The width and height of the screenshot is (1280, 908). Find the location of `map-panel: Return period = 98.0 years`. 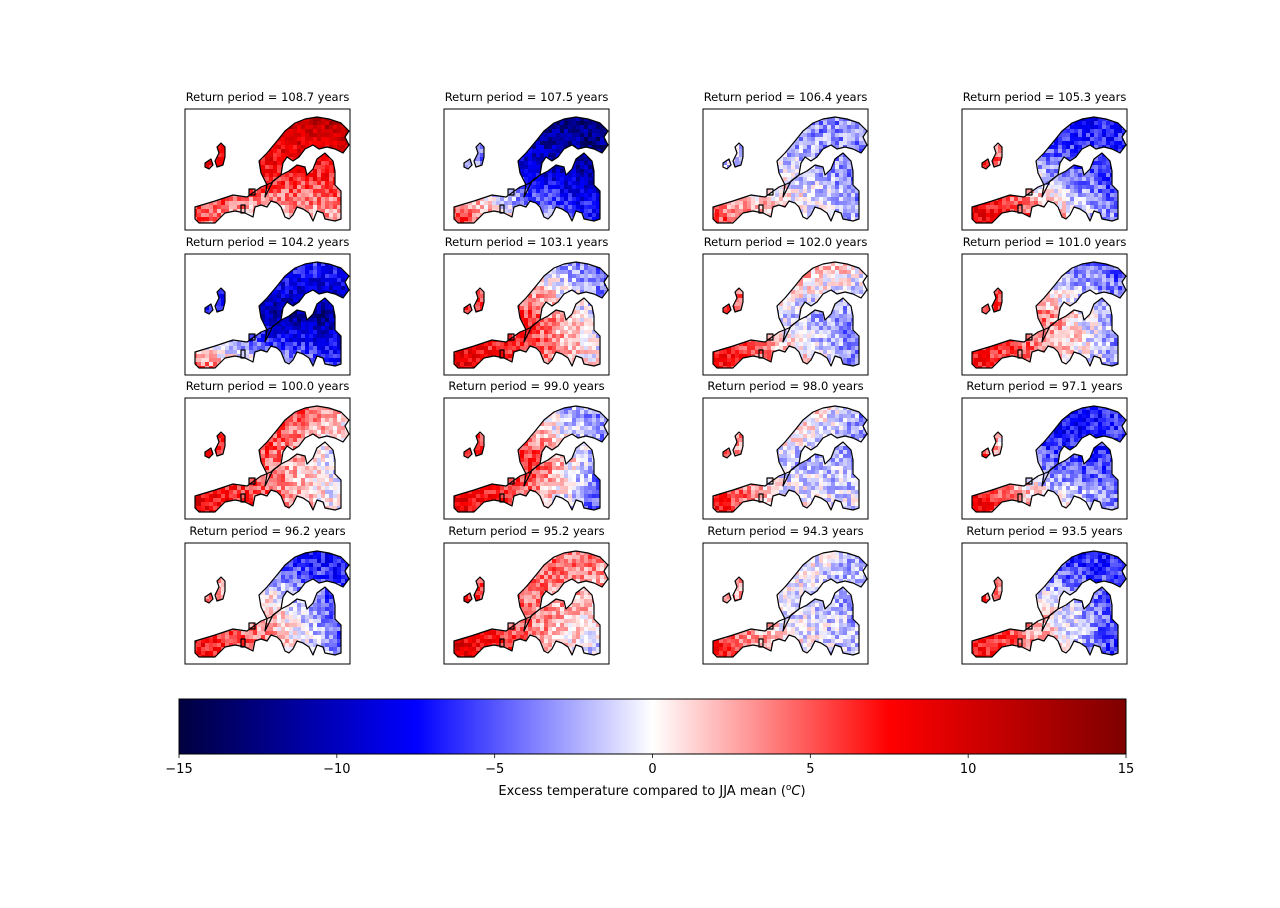

map-panel: Return period = 98.0 years is located at coordinates (785, 449).